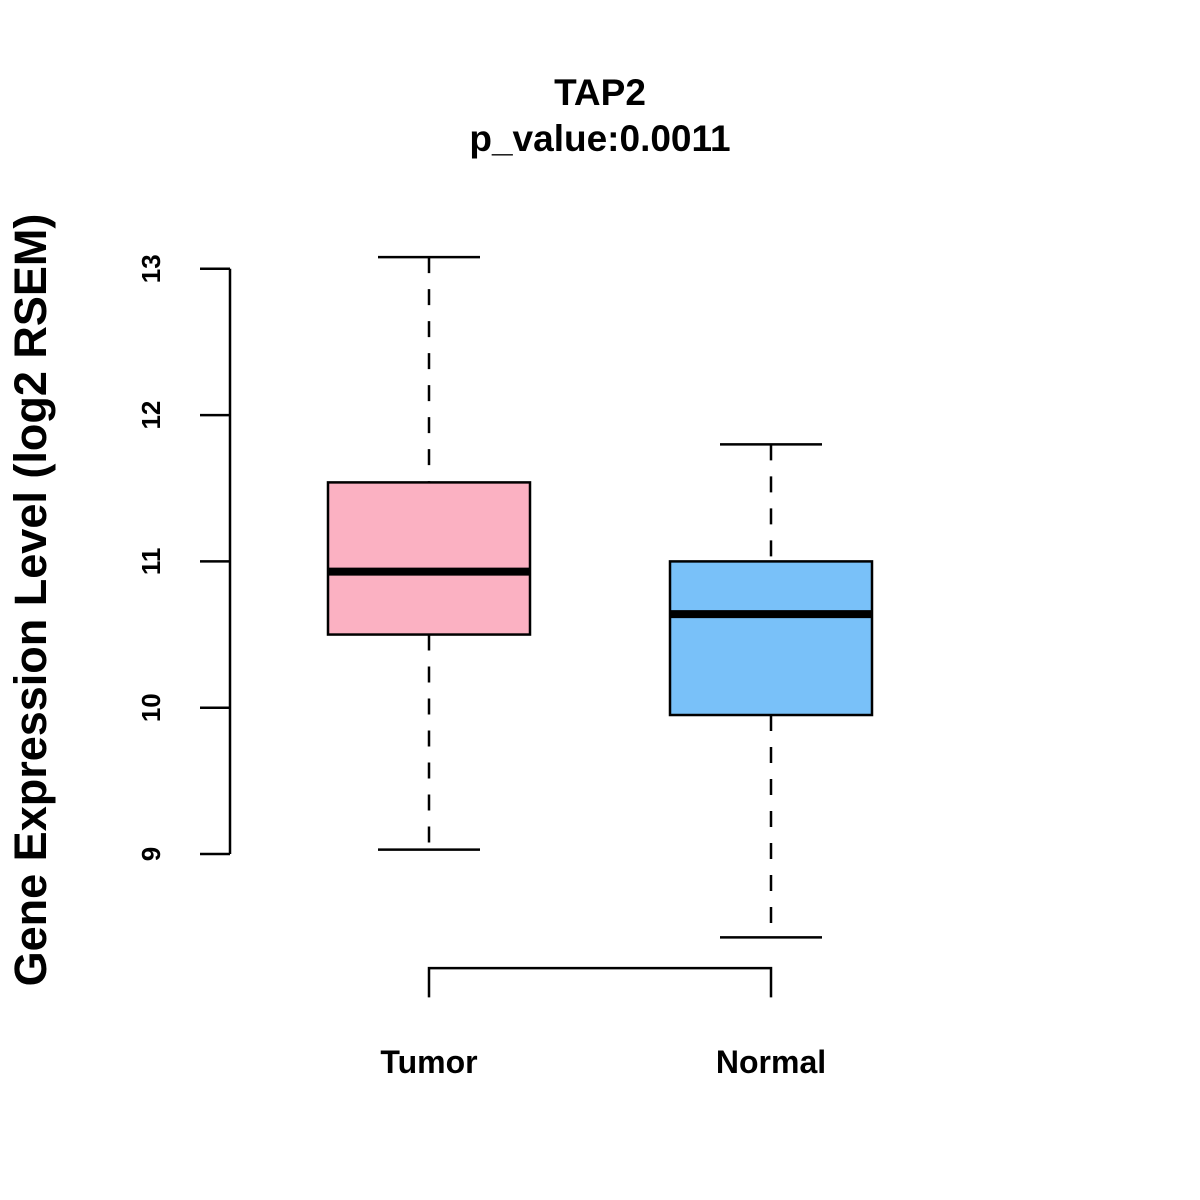 The height and width of the screenshot is (1200, 1200). What do you see at coordinates (599, 138) in the screenshot?
I see `chart-subtitle: p_value:0.0011` at bounding box center [599, 138].